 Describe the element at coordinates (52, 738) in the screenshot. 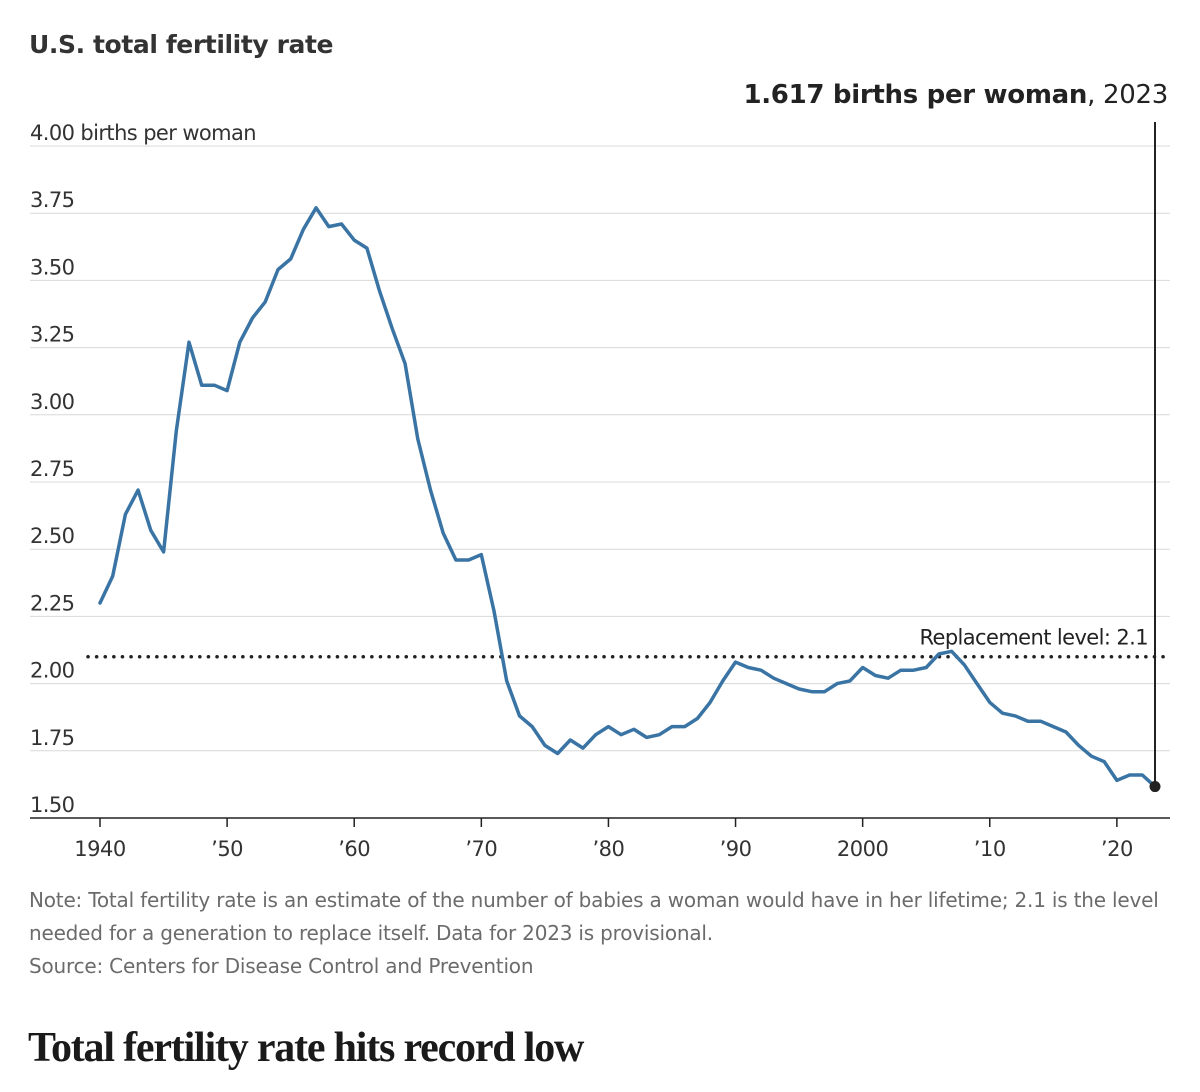

I see `y-tick-label: 1.75` at that location.